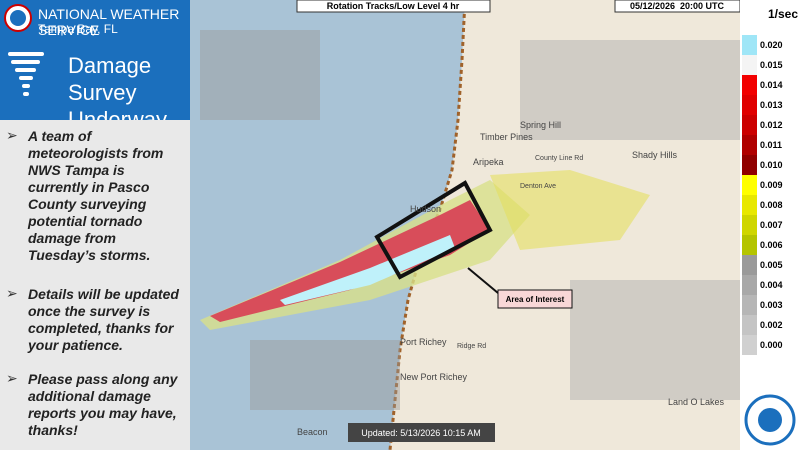 This screenshot has width=800, height=450. What do you see at coordinates (559, 158) in the screenshot?
I see `place-label: County Line Rd` at bounding box center [559, 158].